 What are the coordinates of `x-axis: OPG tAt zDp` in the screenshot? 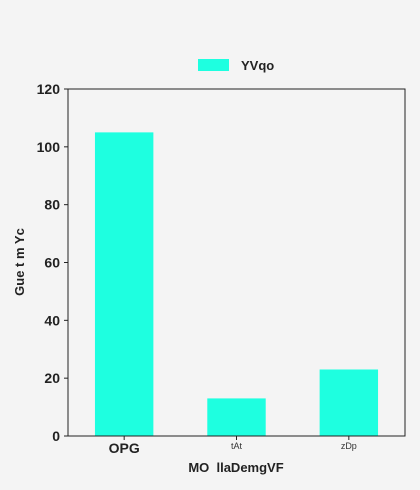 It's located at (233, 446).